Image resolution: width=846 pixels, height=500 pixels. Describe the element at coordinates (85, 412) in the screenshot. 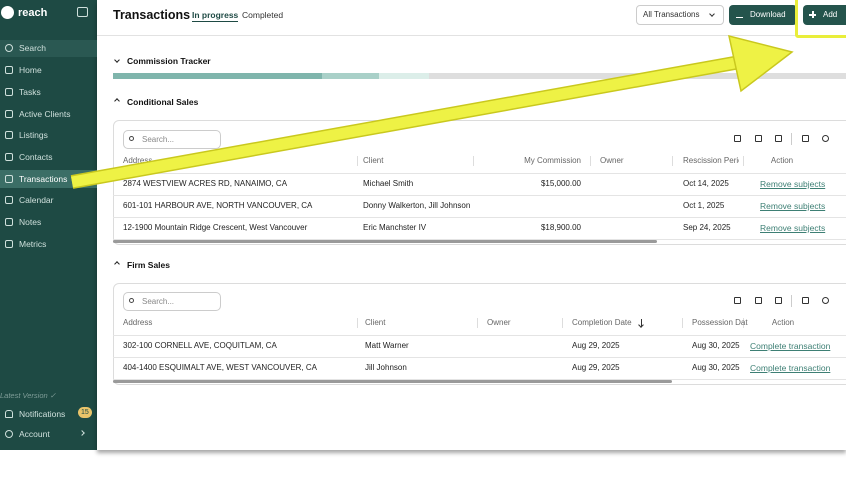

I see `notification-count: 15` at that location.